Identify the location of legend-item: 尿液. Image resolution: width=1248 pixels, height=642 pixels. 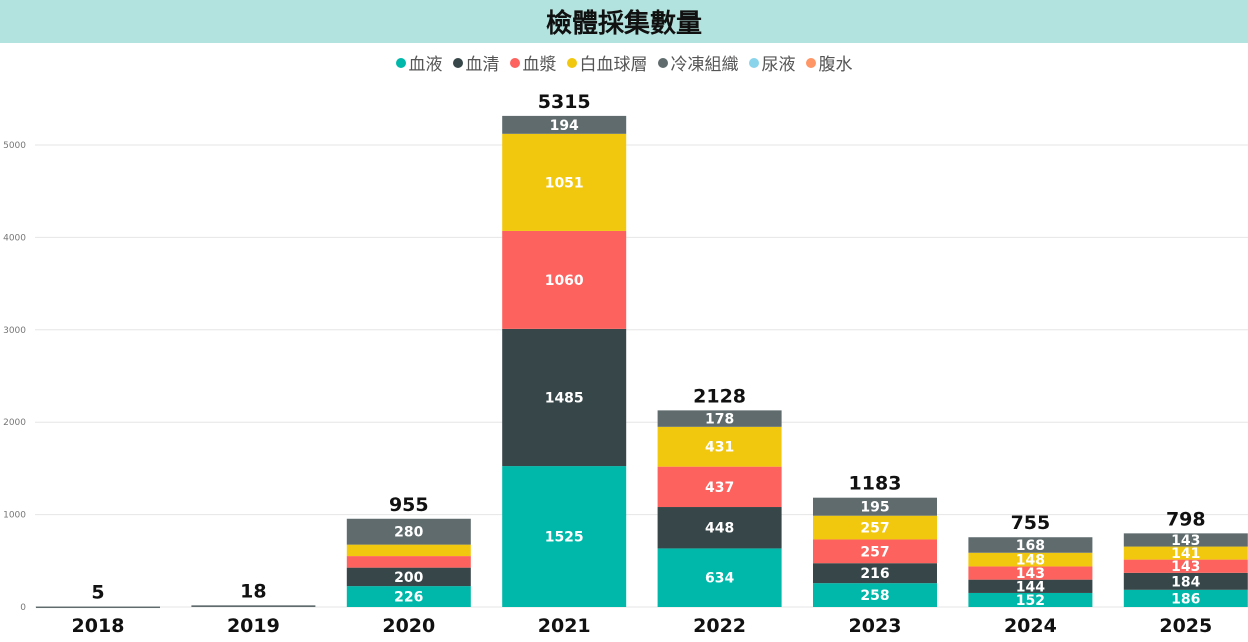
(772, 62).